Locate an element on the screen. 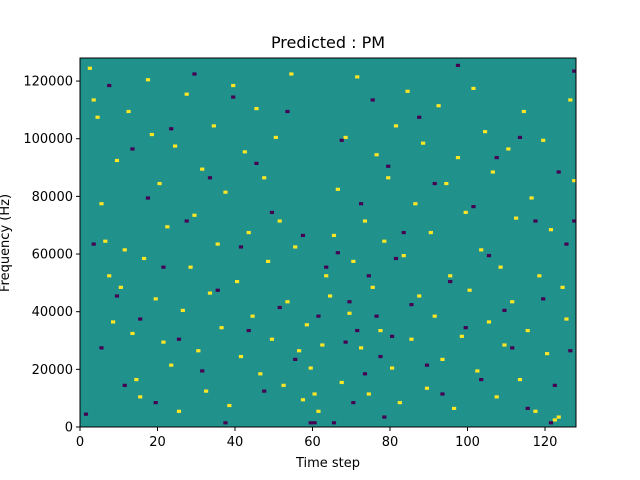 The width and height of the screenshot is (640, 480). x-axis: 0 20 40 60 80 100 120 is located at coordinates (317, 438).